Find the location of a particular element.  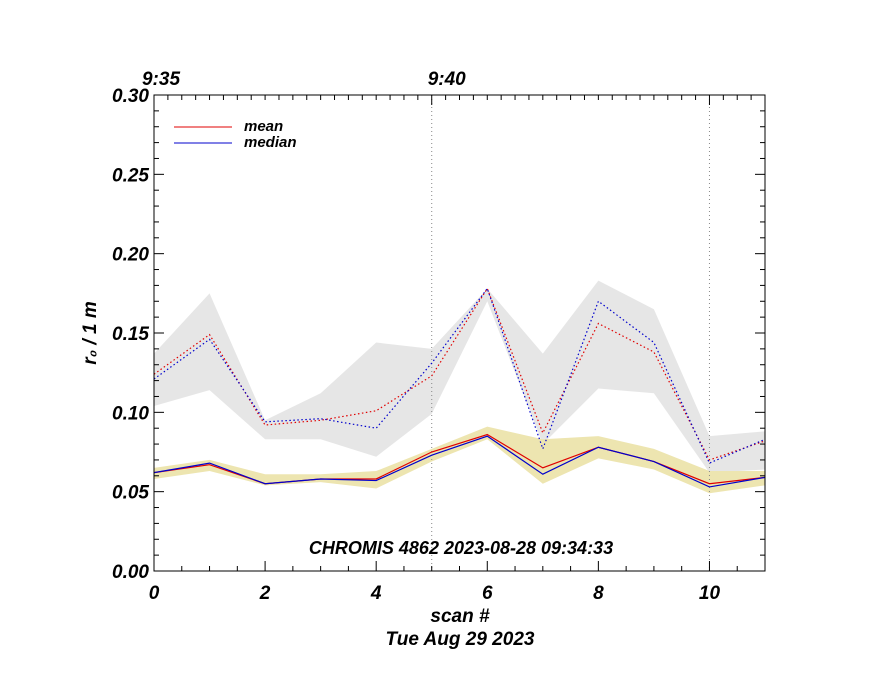

y-tick-label: 0.20 is located at coordinates (130, 255).